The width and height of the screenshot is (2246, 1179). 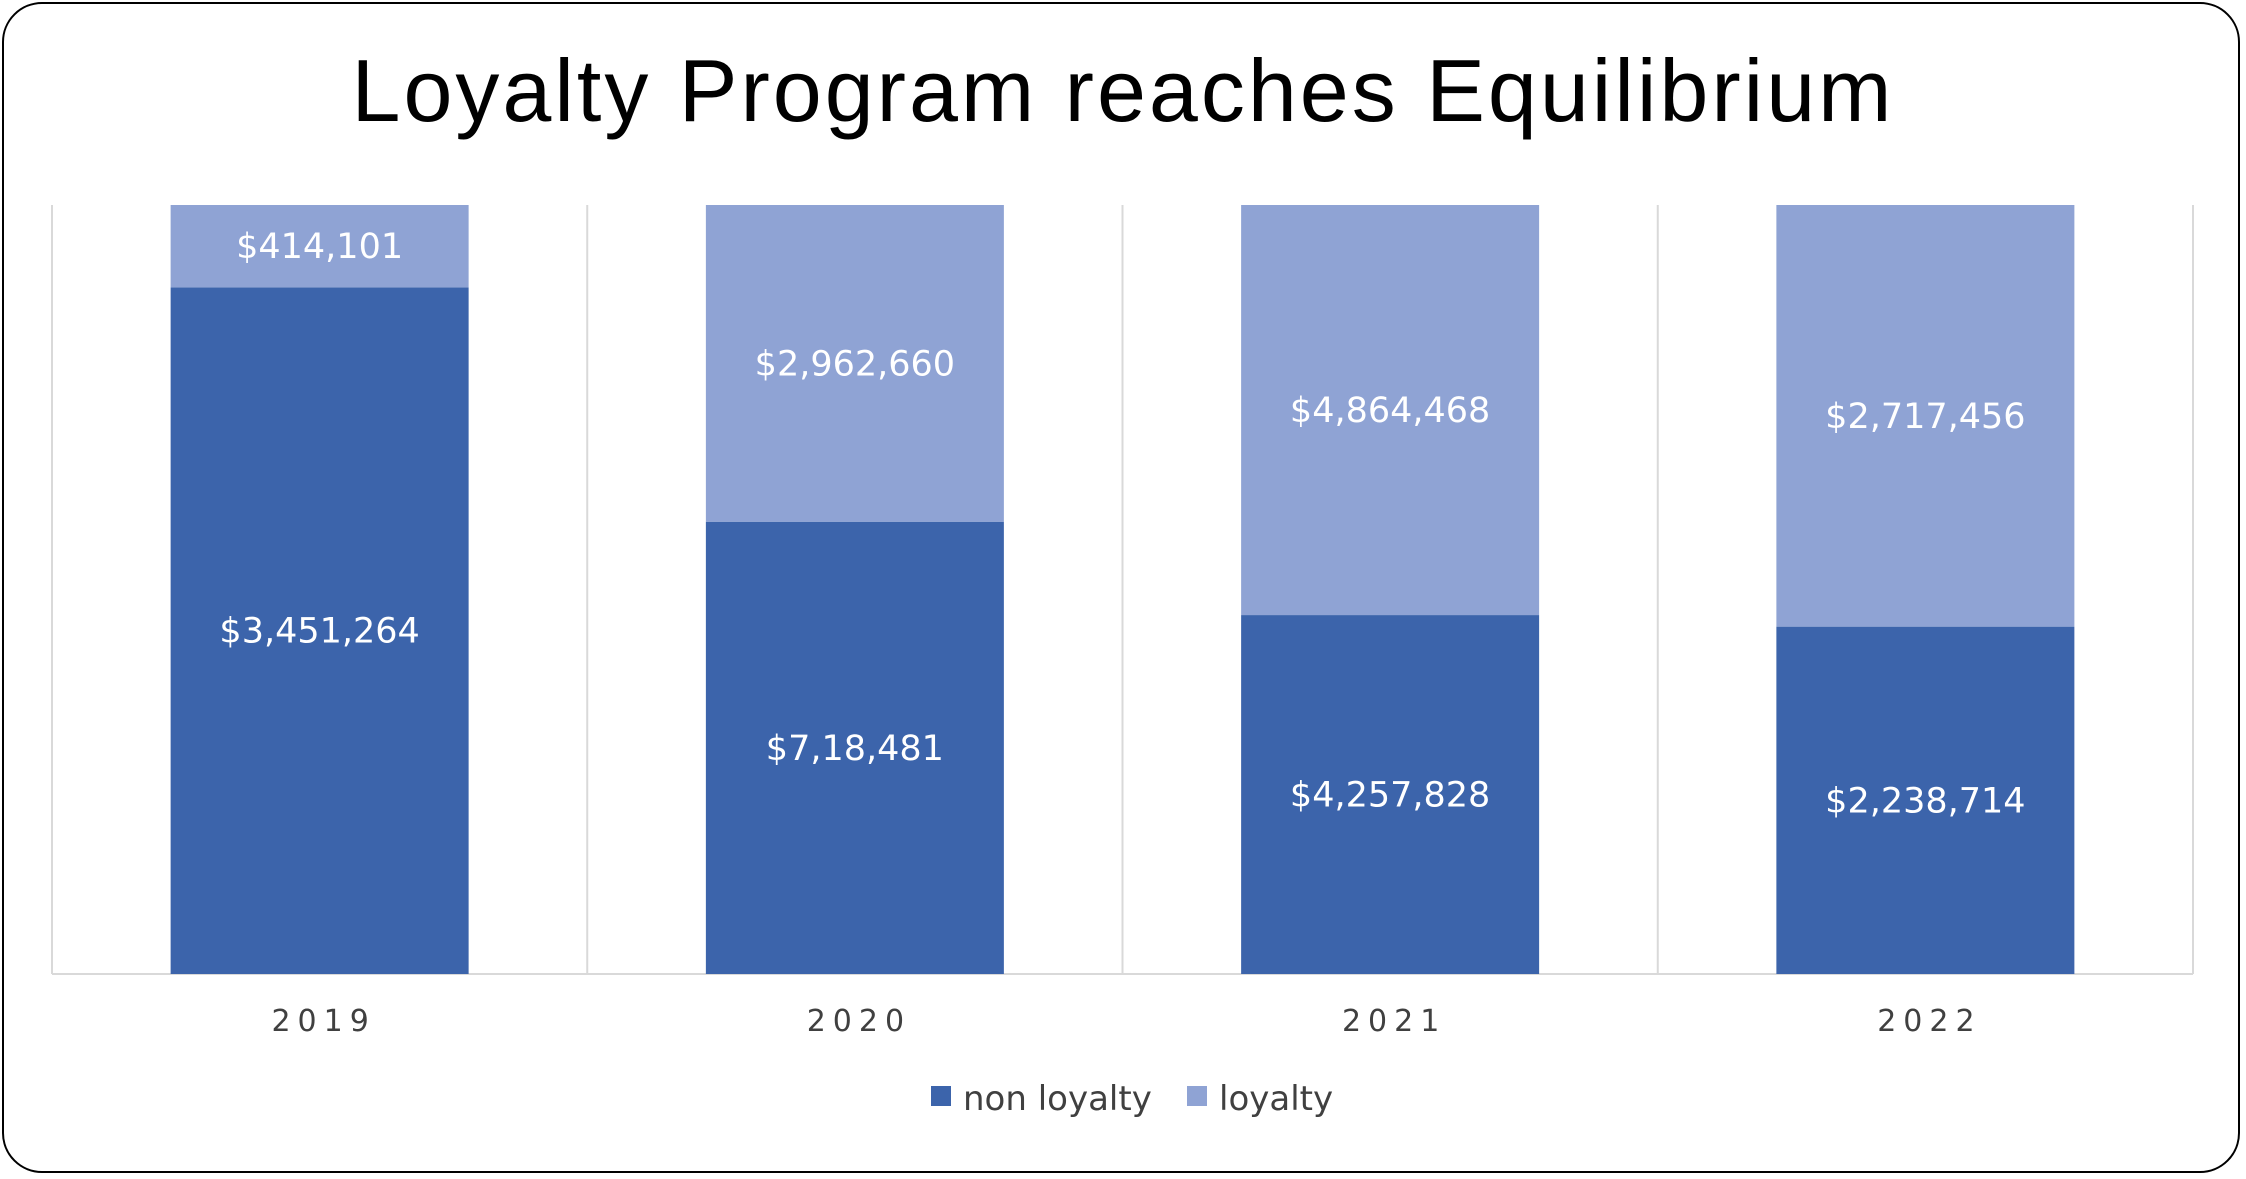 I want to click on data-label: $7,18,481, so click(x=855, y=749).